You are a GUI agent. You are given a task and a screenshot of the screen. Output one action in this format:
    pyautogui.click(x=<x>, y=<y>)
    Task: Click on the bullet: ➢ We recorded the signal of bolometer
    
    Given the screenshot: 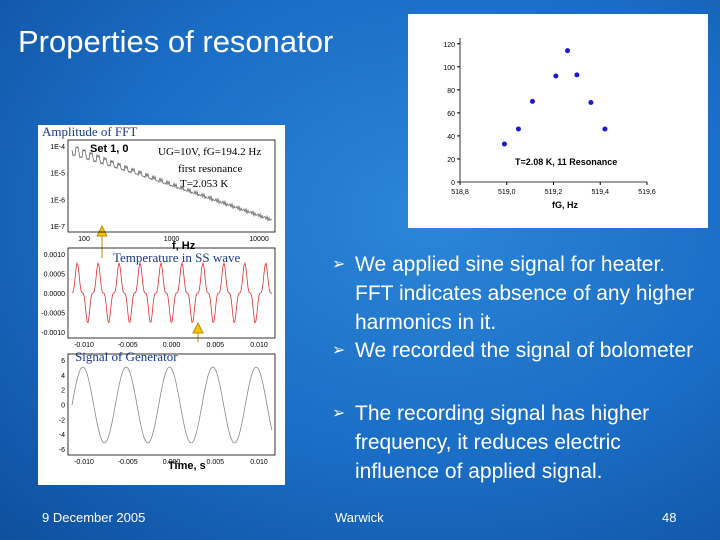 What is the action you would take?
    pyautogui.click(x=517, y=350)
    